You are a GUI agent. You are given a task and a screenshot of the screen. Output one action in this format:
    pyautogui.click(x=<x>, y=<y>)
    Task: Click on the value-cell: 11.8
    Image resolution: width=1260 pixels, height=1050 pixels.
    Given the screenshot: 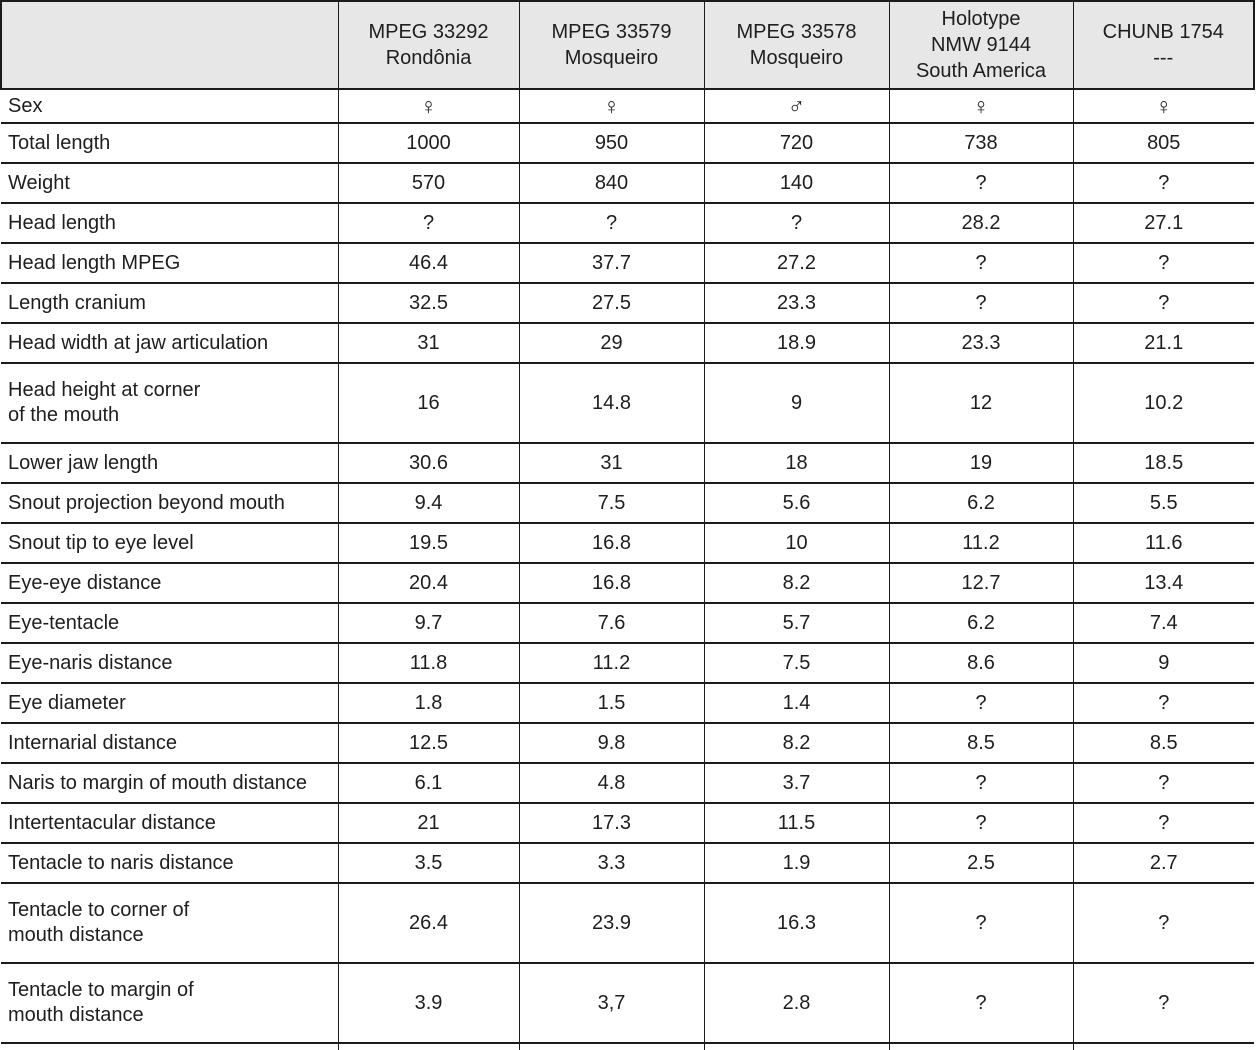 What is the action you would take?
    pyautogui.click(x=428, y=663)
    